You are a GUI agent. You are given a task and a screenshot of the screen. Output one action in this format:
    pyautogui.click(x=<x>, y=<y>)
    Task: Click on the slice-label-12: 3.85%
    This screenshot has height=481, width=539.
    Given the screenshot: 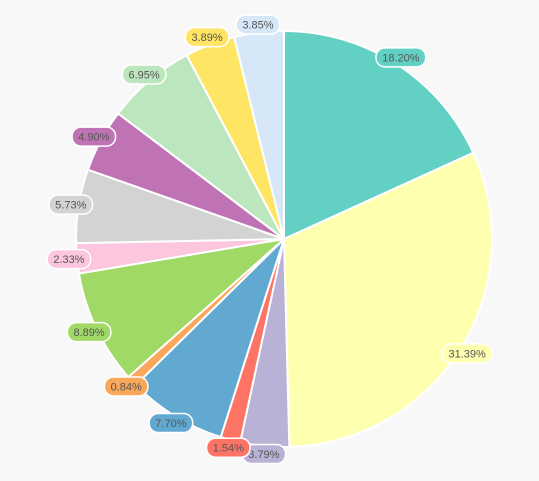 What is the action you would take?
    pyautogui.click(x=258, y=24)
    